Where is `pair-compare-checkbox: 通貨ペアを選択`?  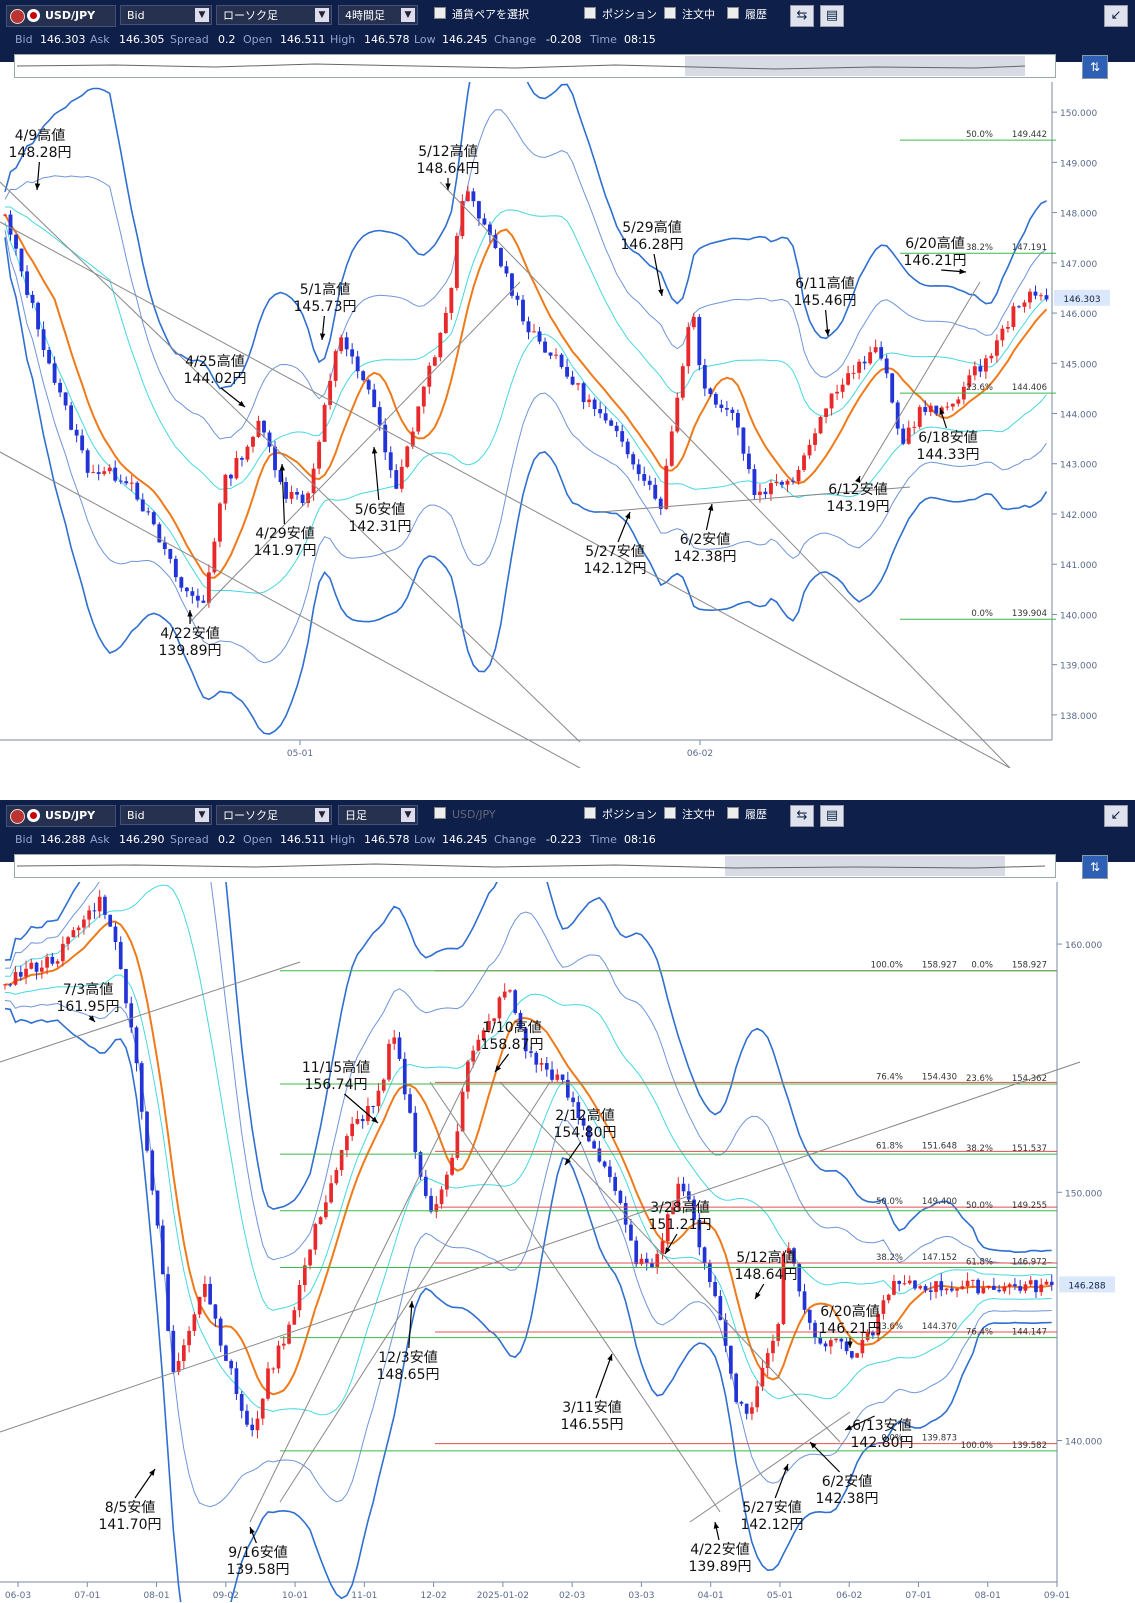 pair-compare-checkbox: 通貨ペアを選択 is located at coordinates (481, 15).